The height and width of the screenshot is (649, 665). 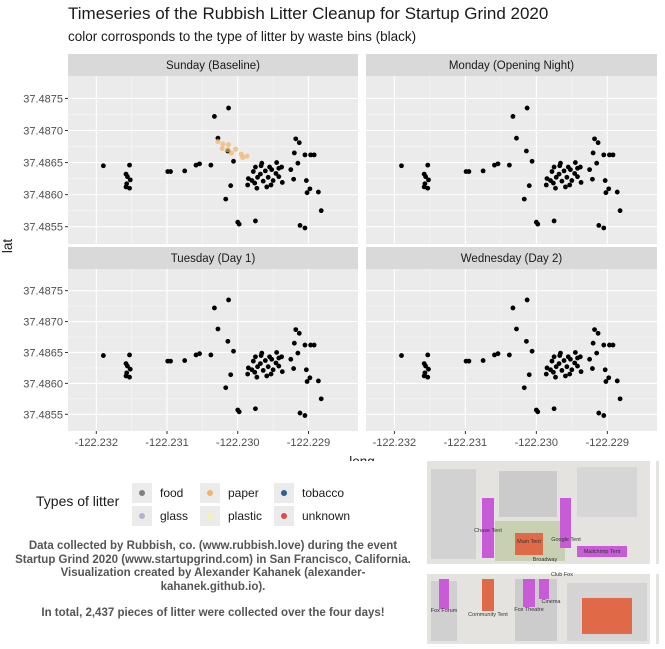 What do you see at coordinates (529, 610) in the screenshot?
I see `map-label: Fox Theatre` at bounding box center [529, 610].